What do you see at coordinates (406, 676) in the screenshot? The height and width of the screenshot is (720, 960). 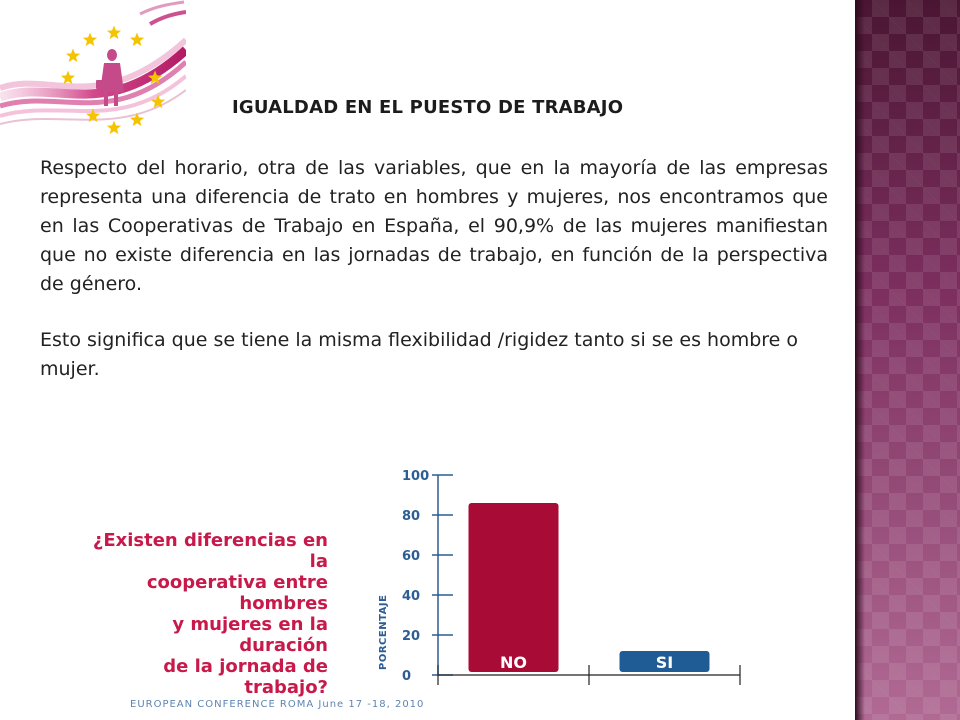 I see `y-tick-label: 0` at bounding box center [406, 676].